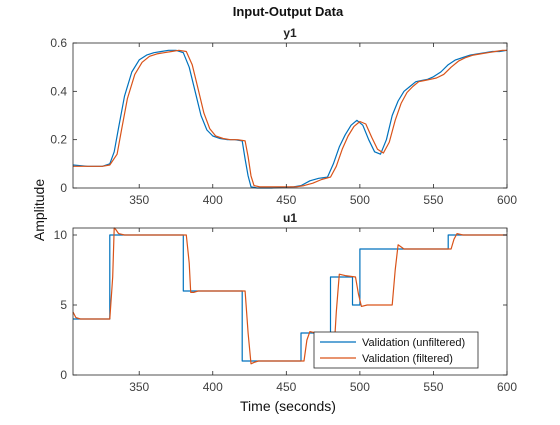 This screenshot has width=560, height=425. I want to click on u1-ytick-label: 0, so click(63, 375).